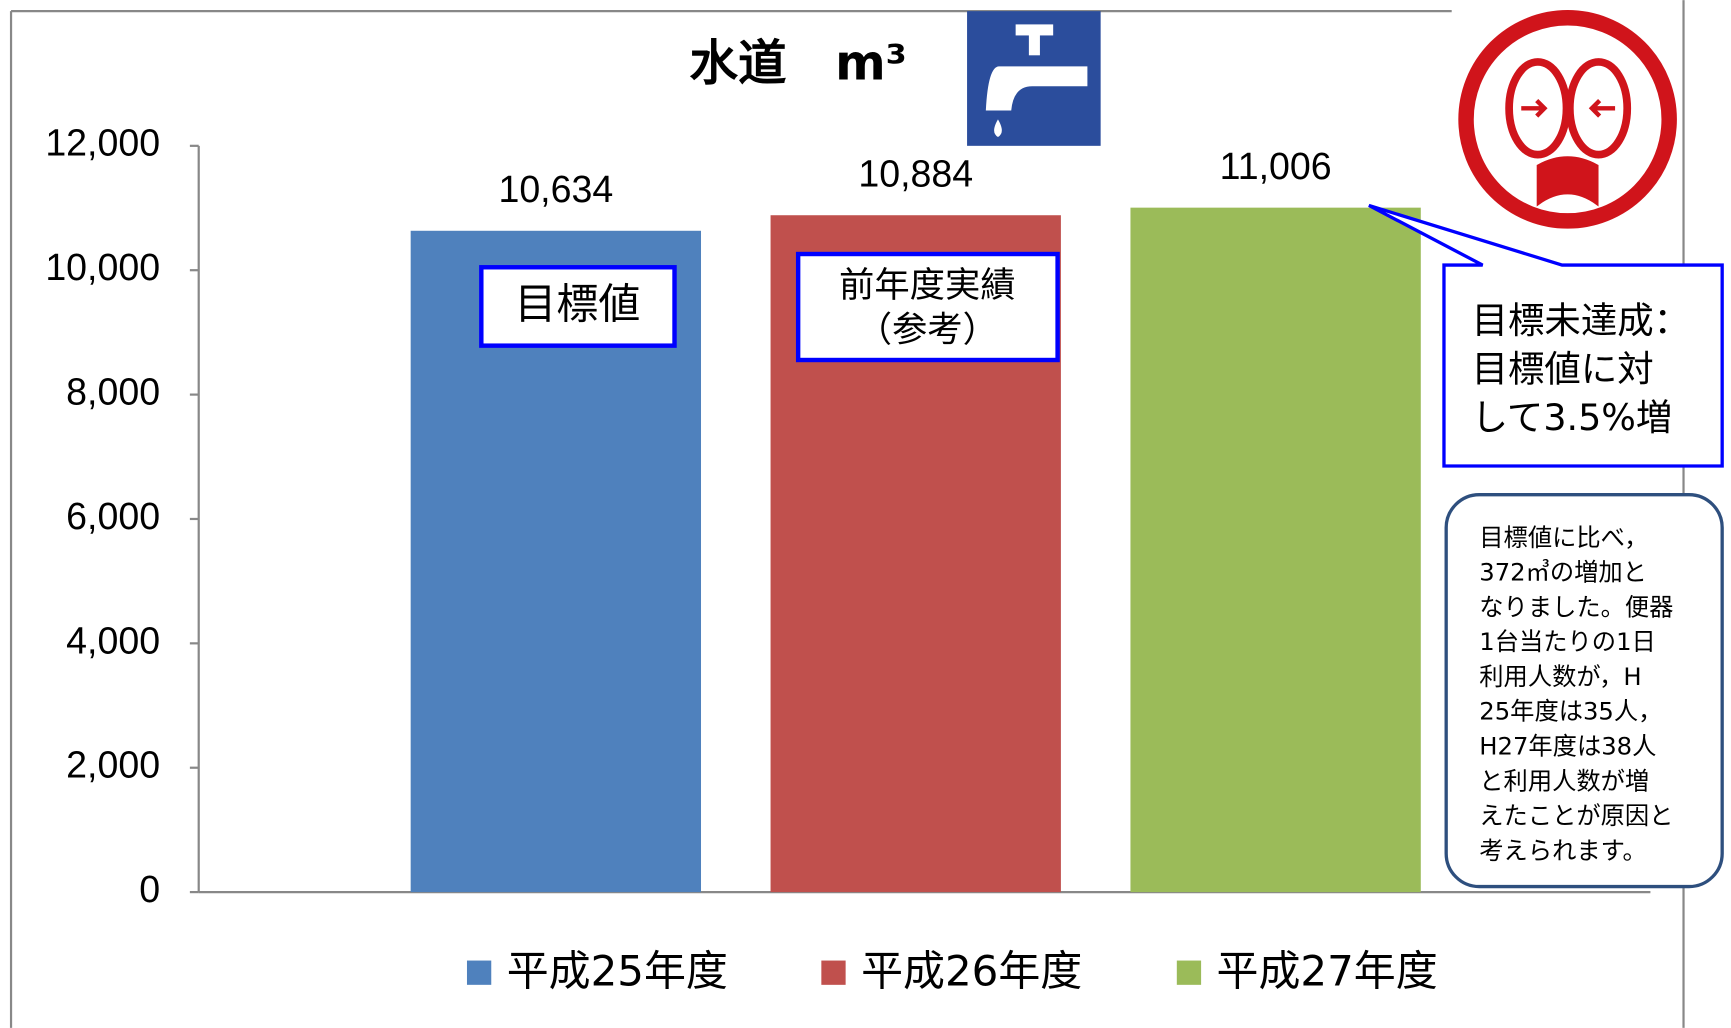 This screenshot has height=1028, width=1731. Describe the element at coordinates (1562, 850) in the screenshot. I see `annotation-text: 考えられます。` at that location.